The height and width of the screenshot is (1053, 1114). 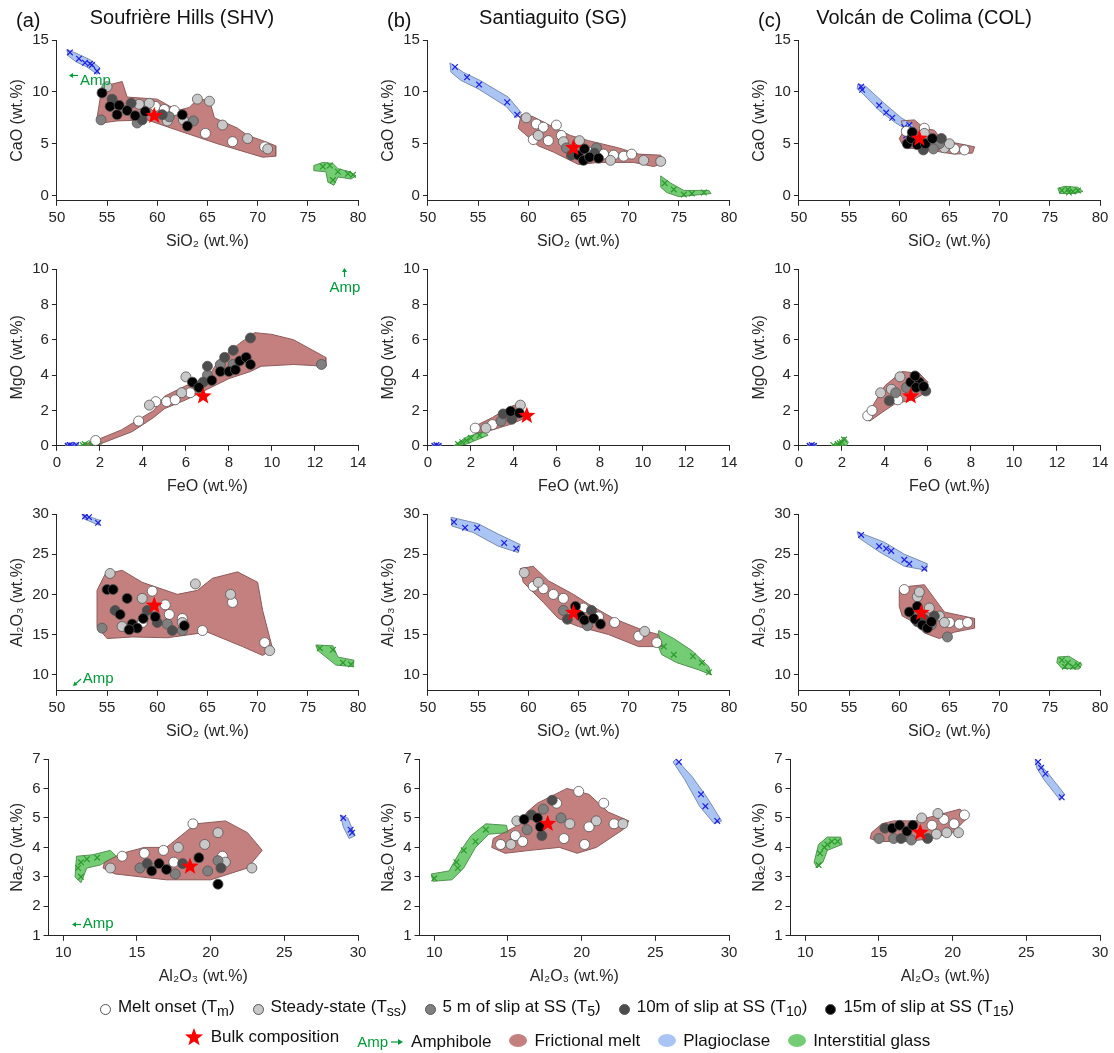 What do you see at coordinates (28, 19) in the screenshot?
I see `text: (a)` at bounding box center [28, 19].